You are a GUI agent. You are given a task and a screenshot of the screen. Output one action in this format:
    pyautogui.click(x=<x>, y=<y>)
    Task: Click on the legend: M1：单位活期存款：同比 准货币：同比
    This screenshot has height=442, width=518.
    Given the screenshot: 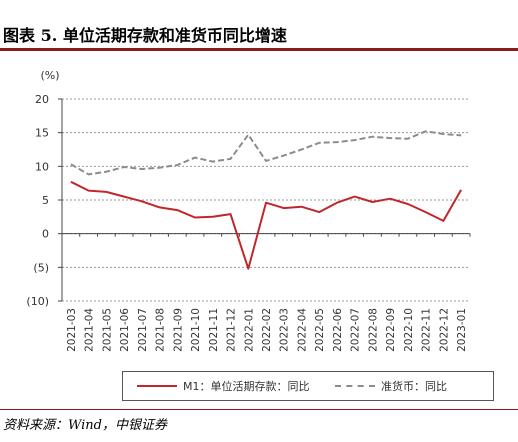 What is the action you would take?
    pyautogui.click(x=308, y=386)
    